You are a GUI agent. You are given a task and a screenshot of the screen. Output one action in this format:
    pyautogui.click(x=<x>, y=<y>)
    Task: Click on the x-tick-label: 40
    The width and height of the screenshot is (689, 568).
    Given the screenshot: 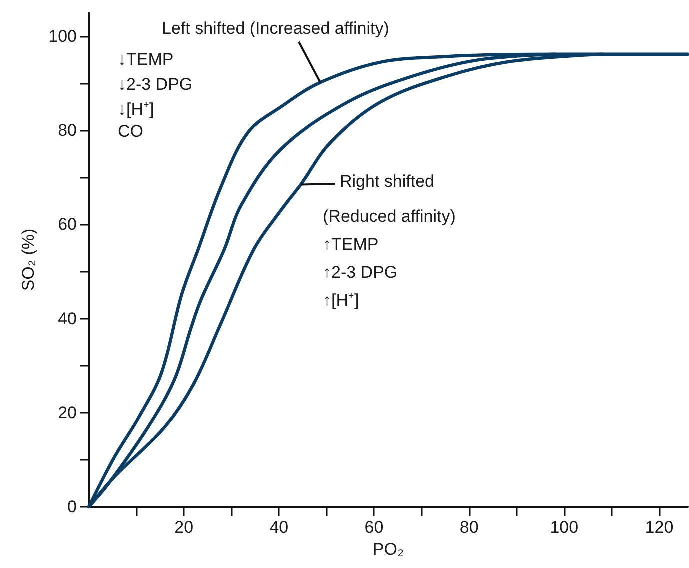 What is the action you would take?
    pyautogui.click(x=279, y=527)
    